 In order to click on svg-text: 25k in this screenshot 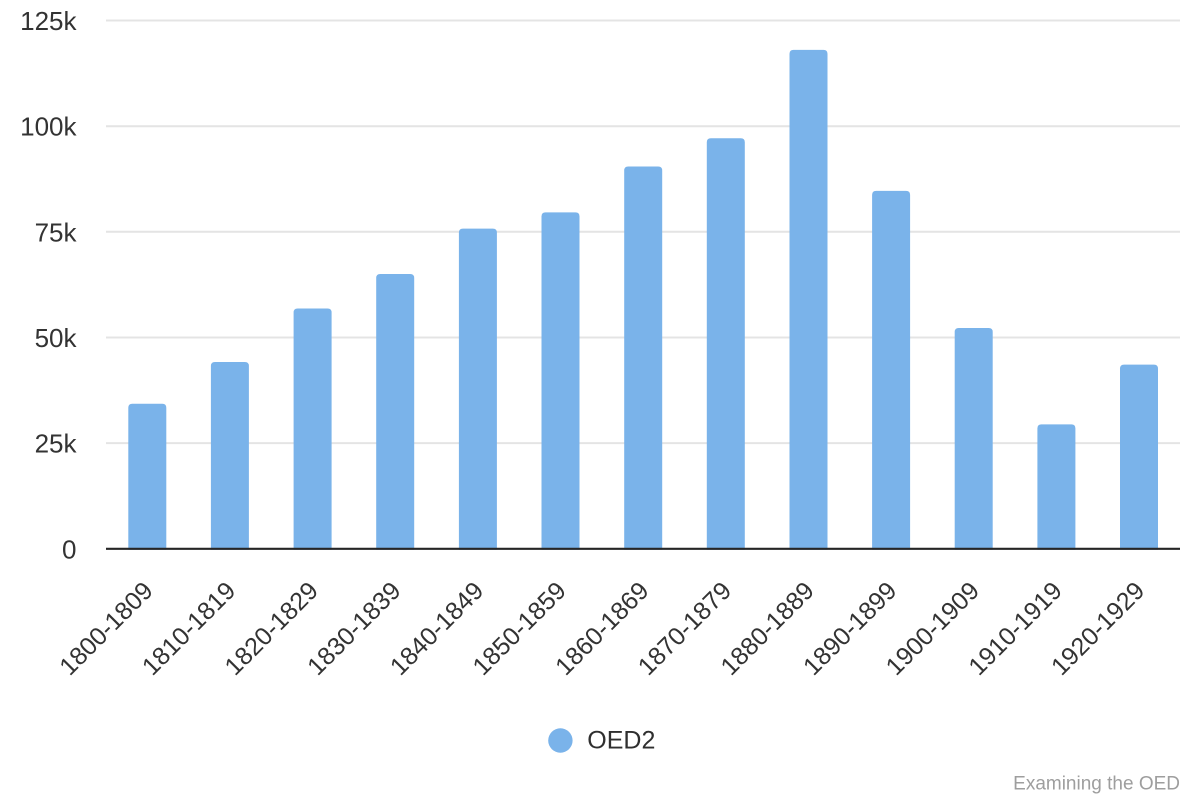, I will do `click(56, 444)`.